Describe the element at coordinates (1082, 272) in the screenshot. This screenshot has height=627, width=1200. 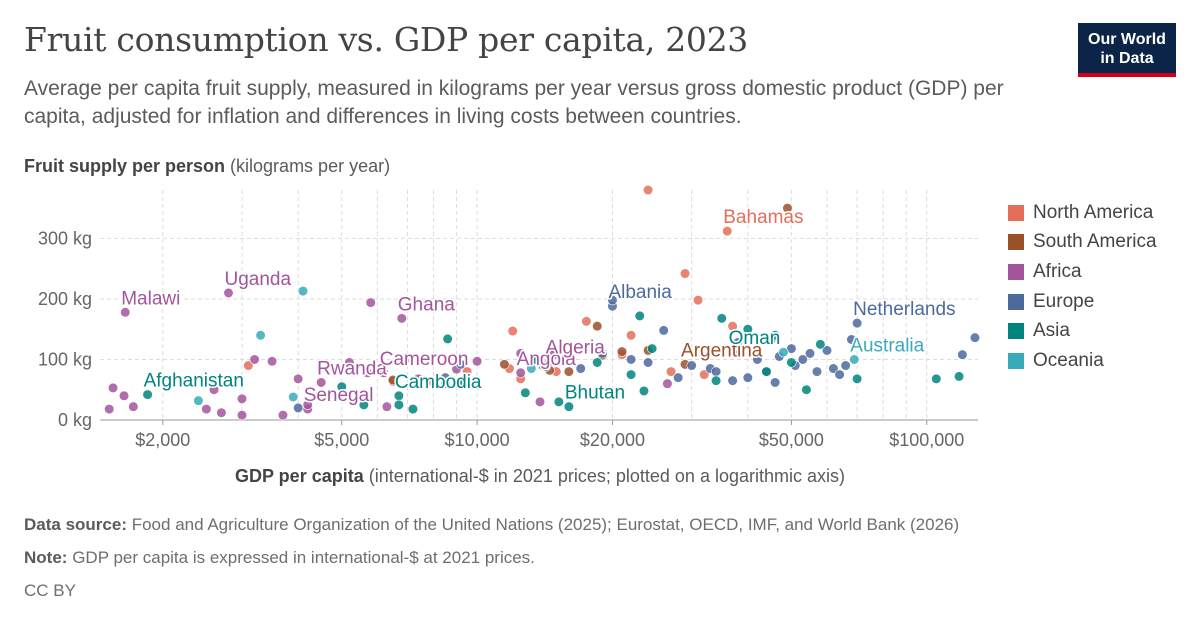
I see `legend-item-africa: Africa` at that location.